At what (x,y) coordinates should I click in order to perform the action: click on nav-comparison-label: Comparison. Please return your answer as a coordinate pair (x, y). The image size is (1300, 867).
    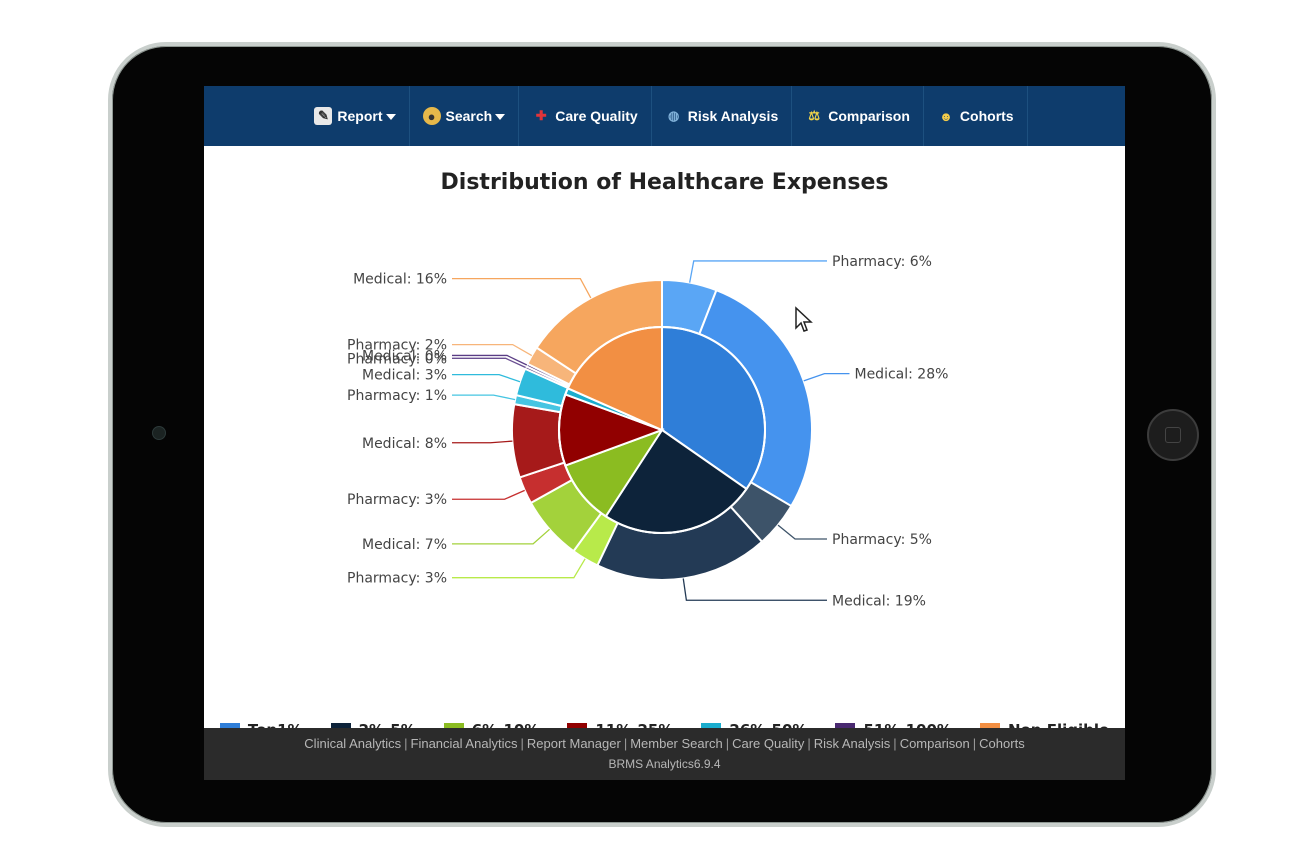
    Looking at the image, I should click on (869, 116).